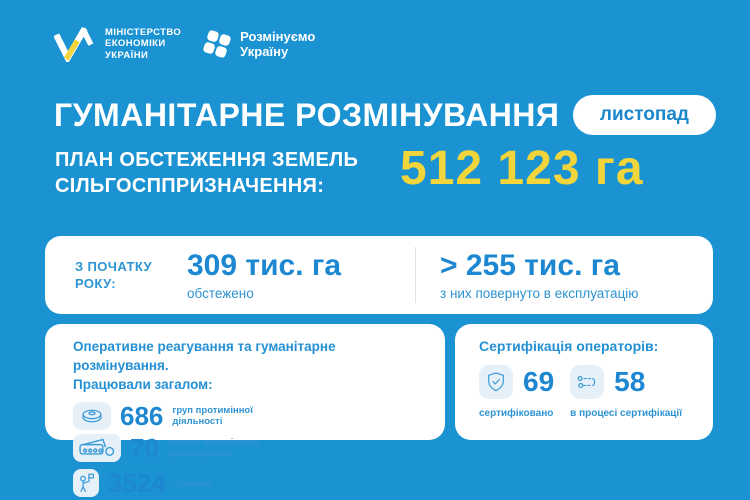 This screenshot has width=750, height=500. I want to click on deminer-icon, so click(86, 483).